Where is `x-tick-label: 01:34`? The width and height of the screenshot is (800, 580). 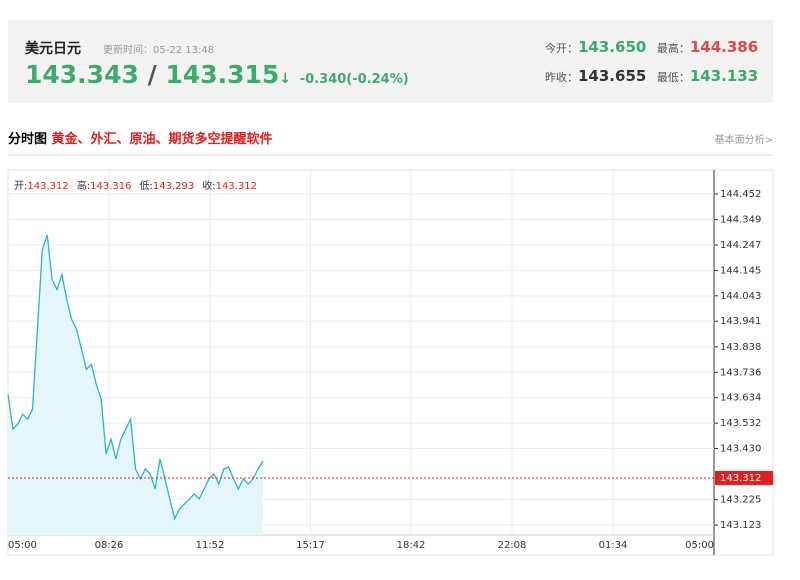
x-tick-label: 01:34 is located at coordinates (613, 545).